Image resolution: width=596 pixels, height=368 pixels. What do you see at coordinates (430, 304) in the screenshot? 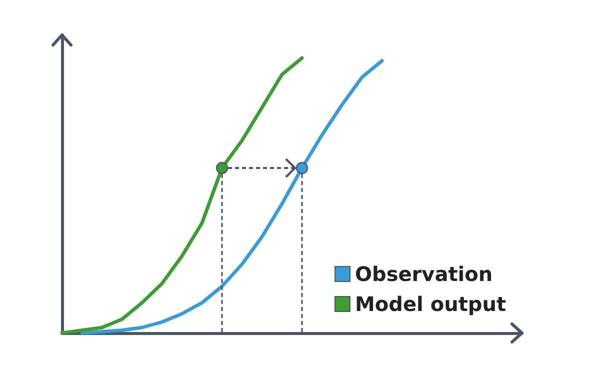
I see `legend-label: Model output` at bounding box center [430, 304].